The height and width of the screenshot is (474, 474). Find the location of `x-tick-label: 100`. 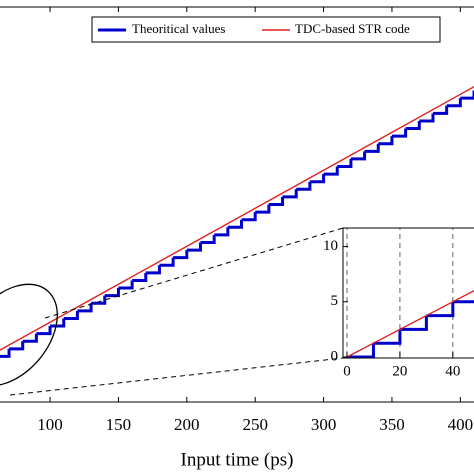

x-tick-label: 100 is located at coordinates (50, 424).